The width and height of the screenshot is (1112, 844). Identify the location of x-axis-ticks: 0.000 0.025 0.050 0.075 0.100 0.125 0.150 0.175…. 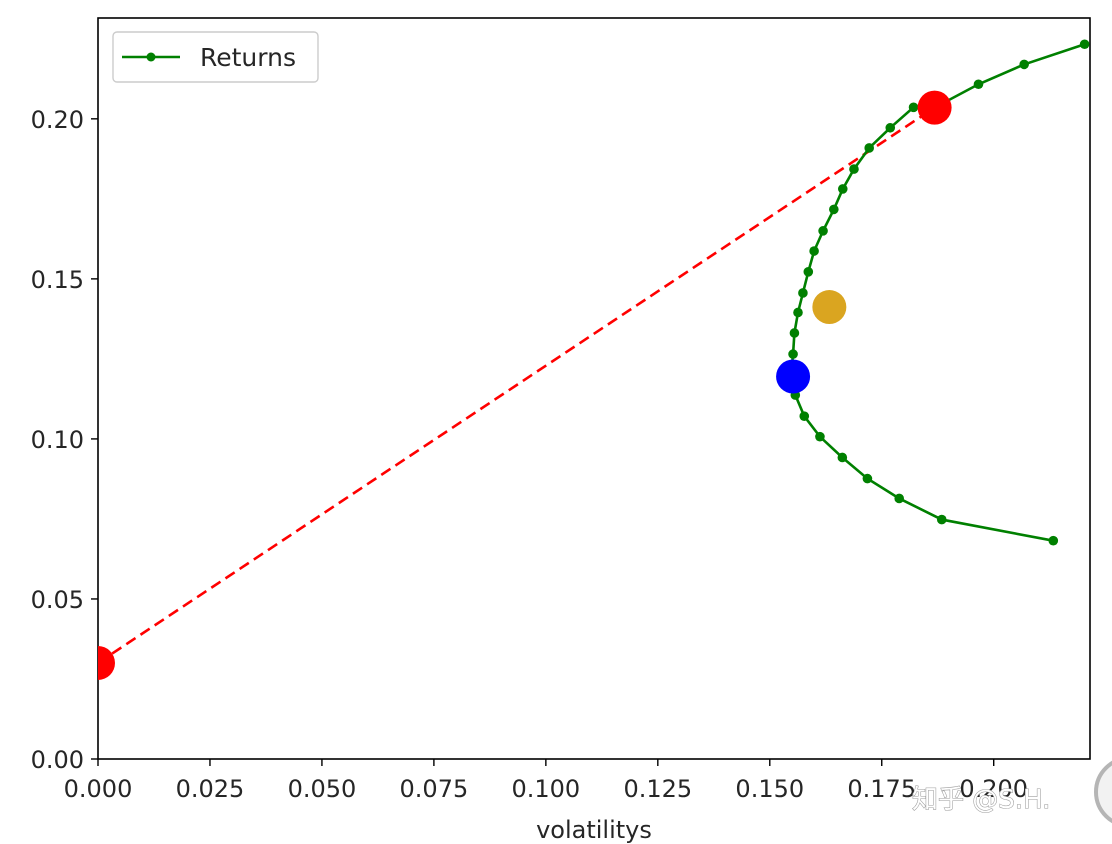
(546, 781).